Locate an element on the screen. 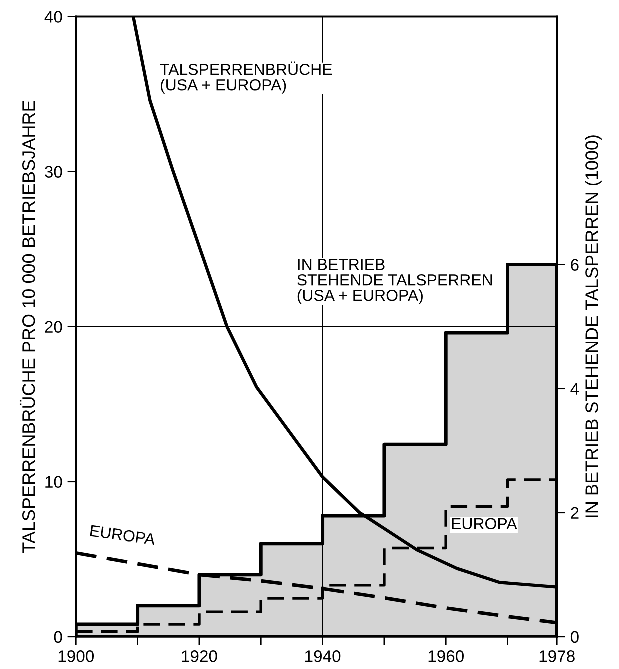  y2-tick-label: 6 is located at coordinates (575, 265).